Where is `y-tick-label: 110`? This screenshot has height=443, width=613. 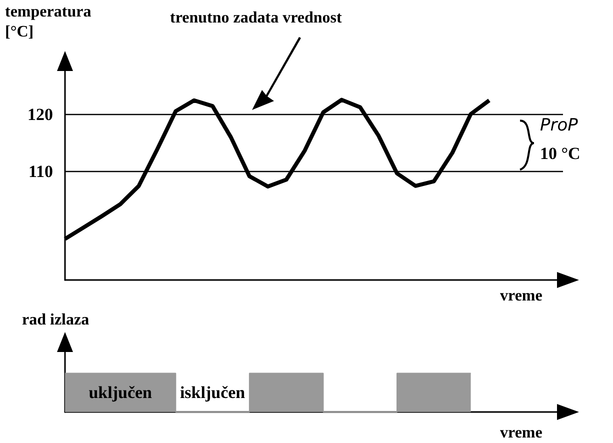
y-tick-label: 110 is located at coordinates (40, 172).